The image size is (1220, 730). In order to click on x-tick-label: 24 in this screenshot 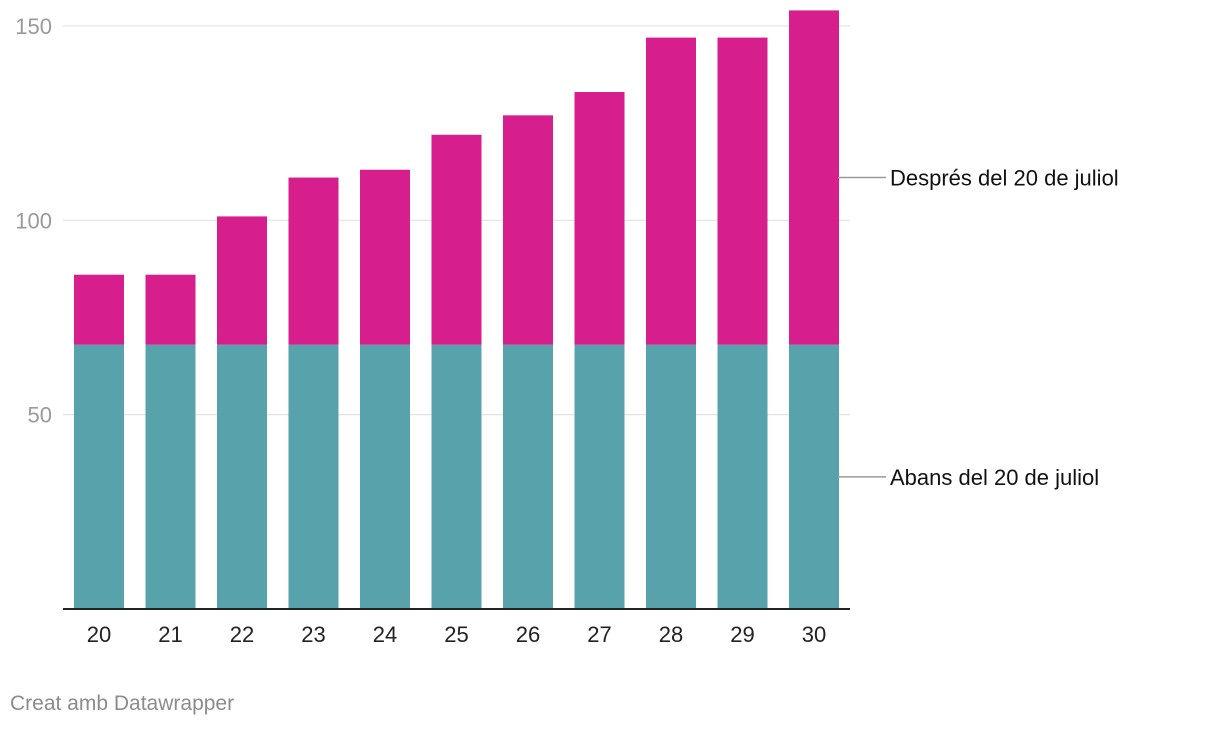, I will do `click(385, 634)`.